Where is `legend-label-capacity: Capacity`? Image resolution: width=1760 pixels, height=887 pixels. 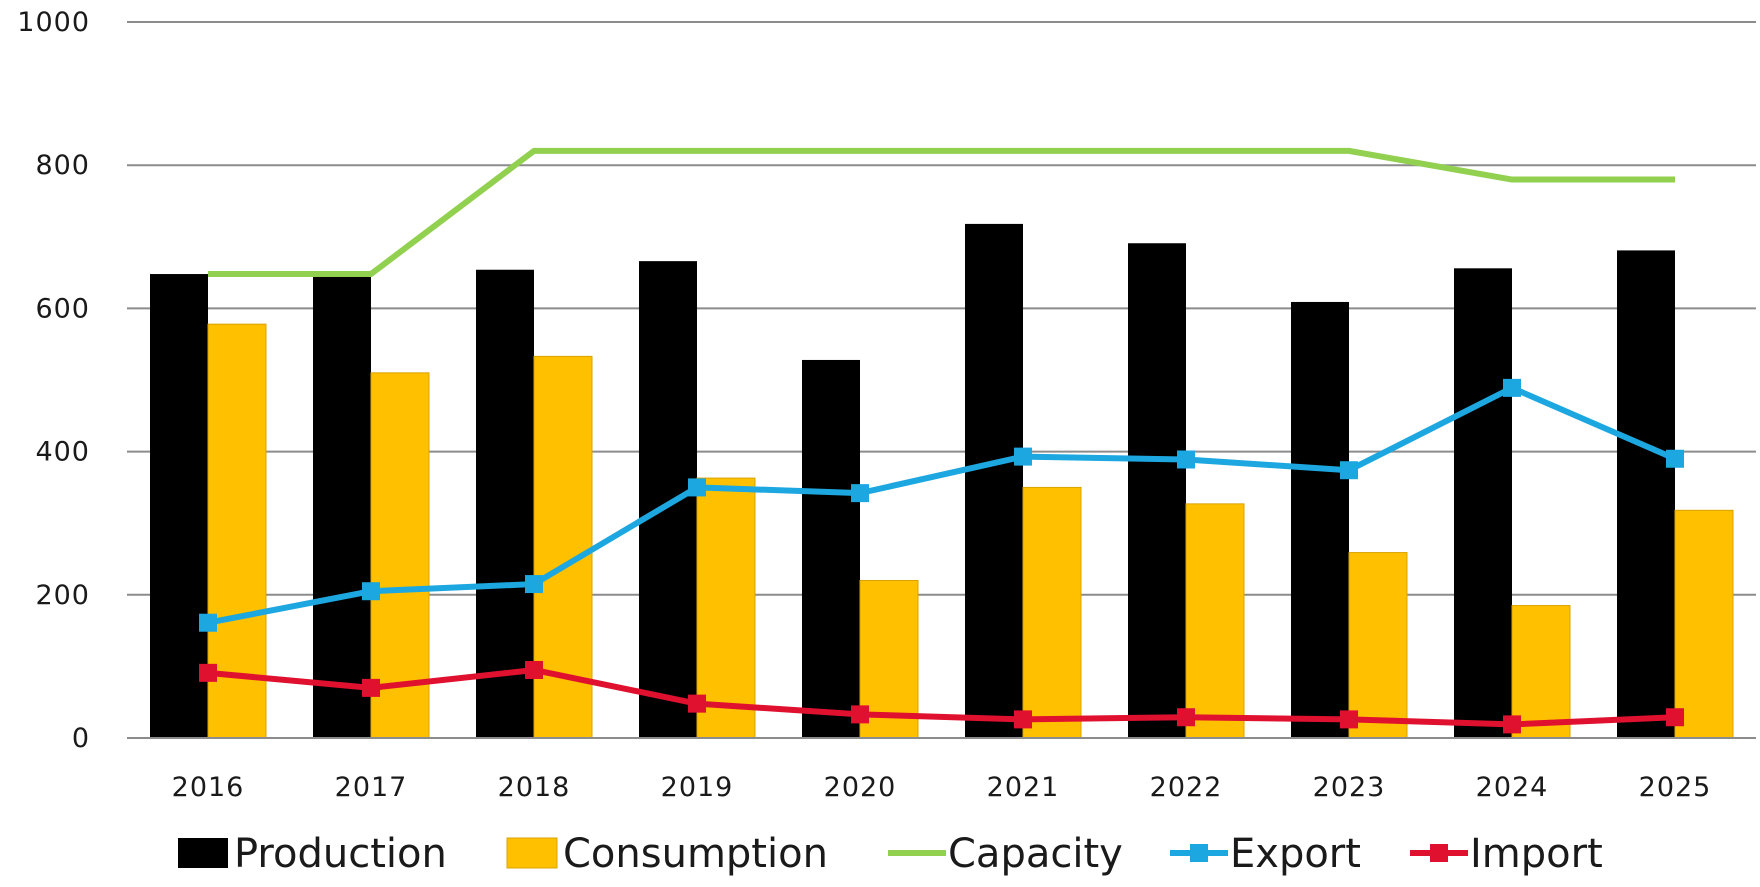
legend-label-capacity: Capacity is located at coordinates (1035, 854).